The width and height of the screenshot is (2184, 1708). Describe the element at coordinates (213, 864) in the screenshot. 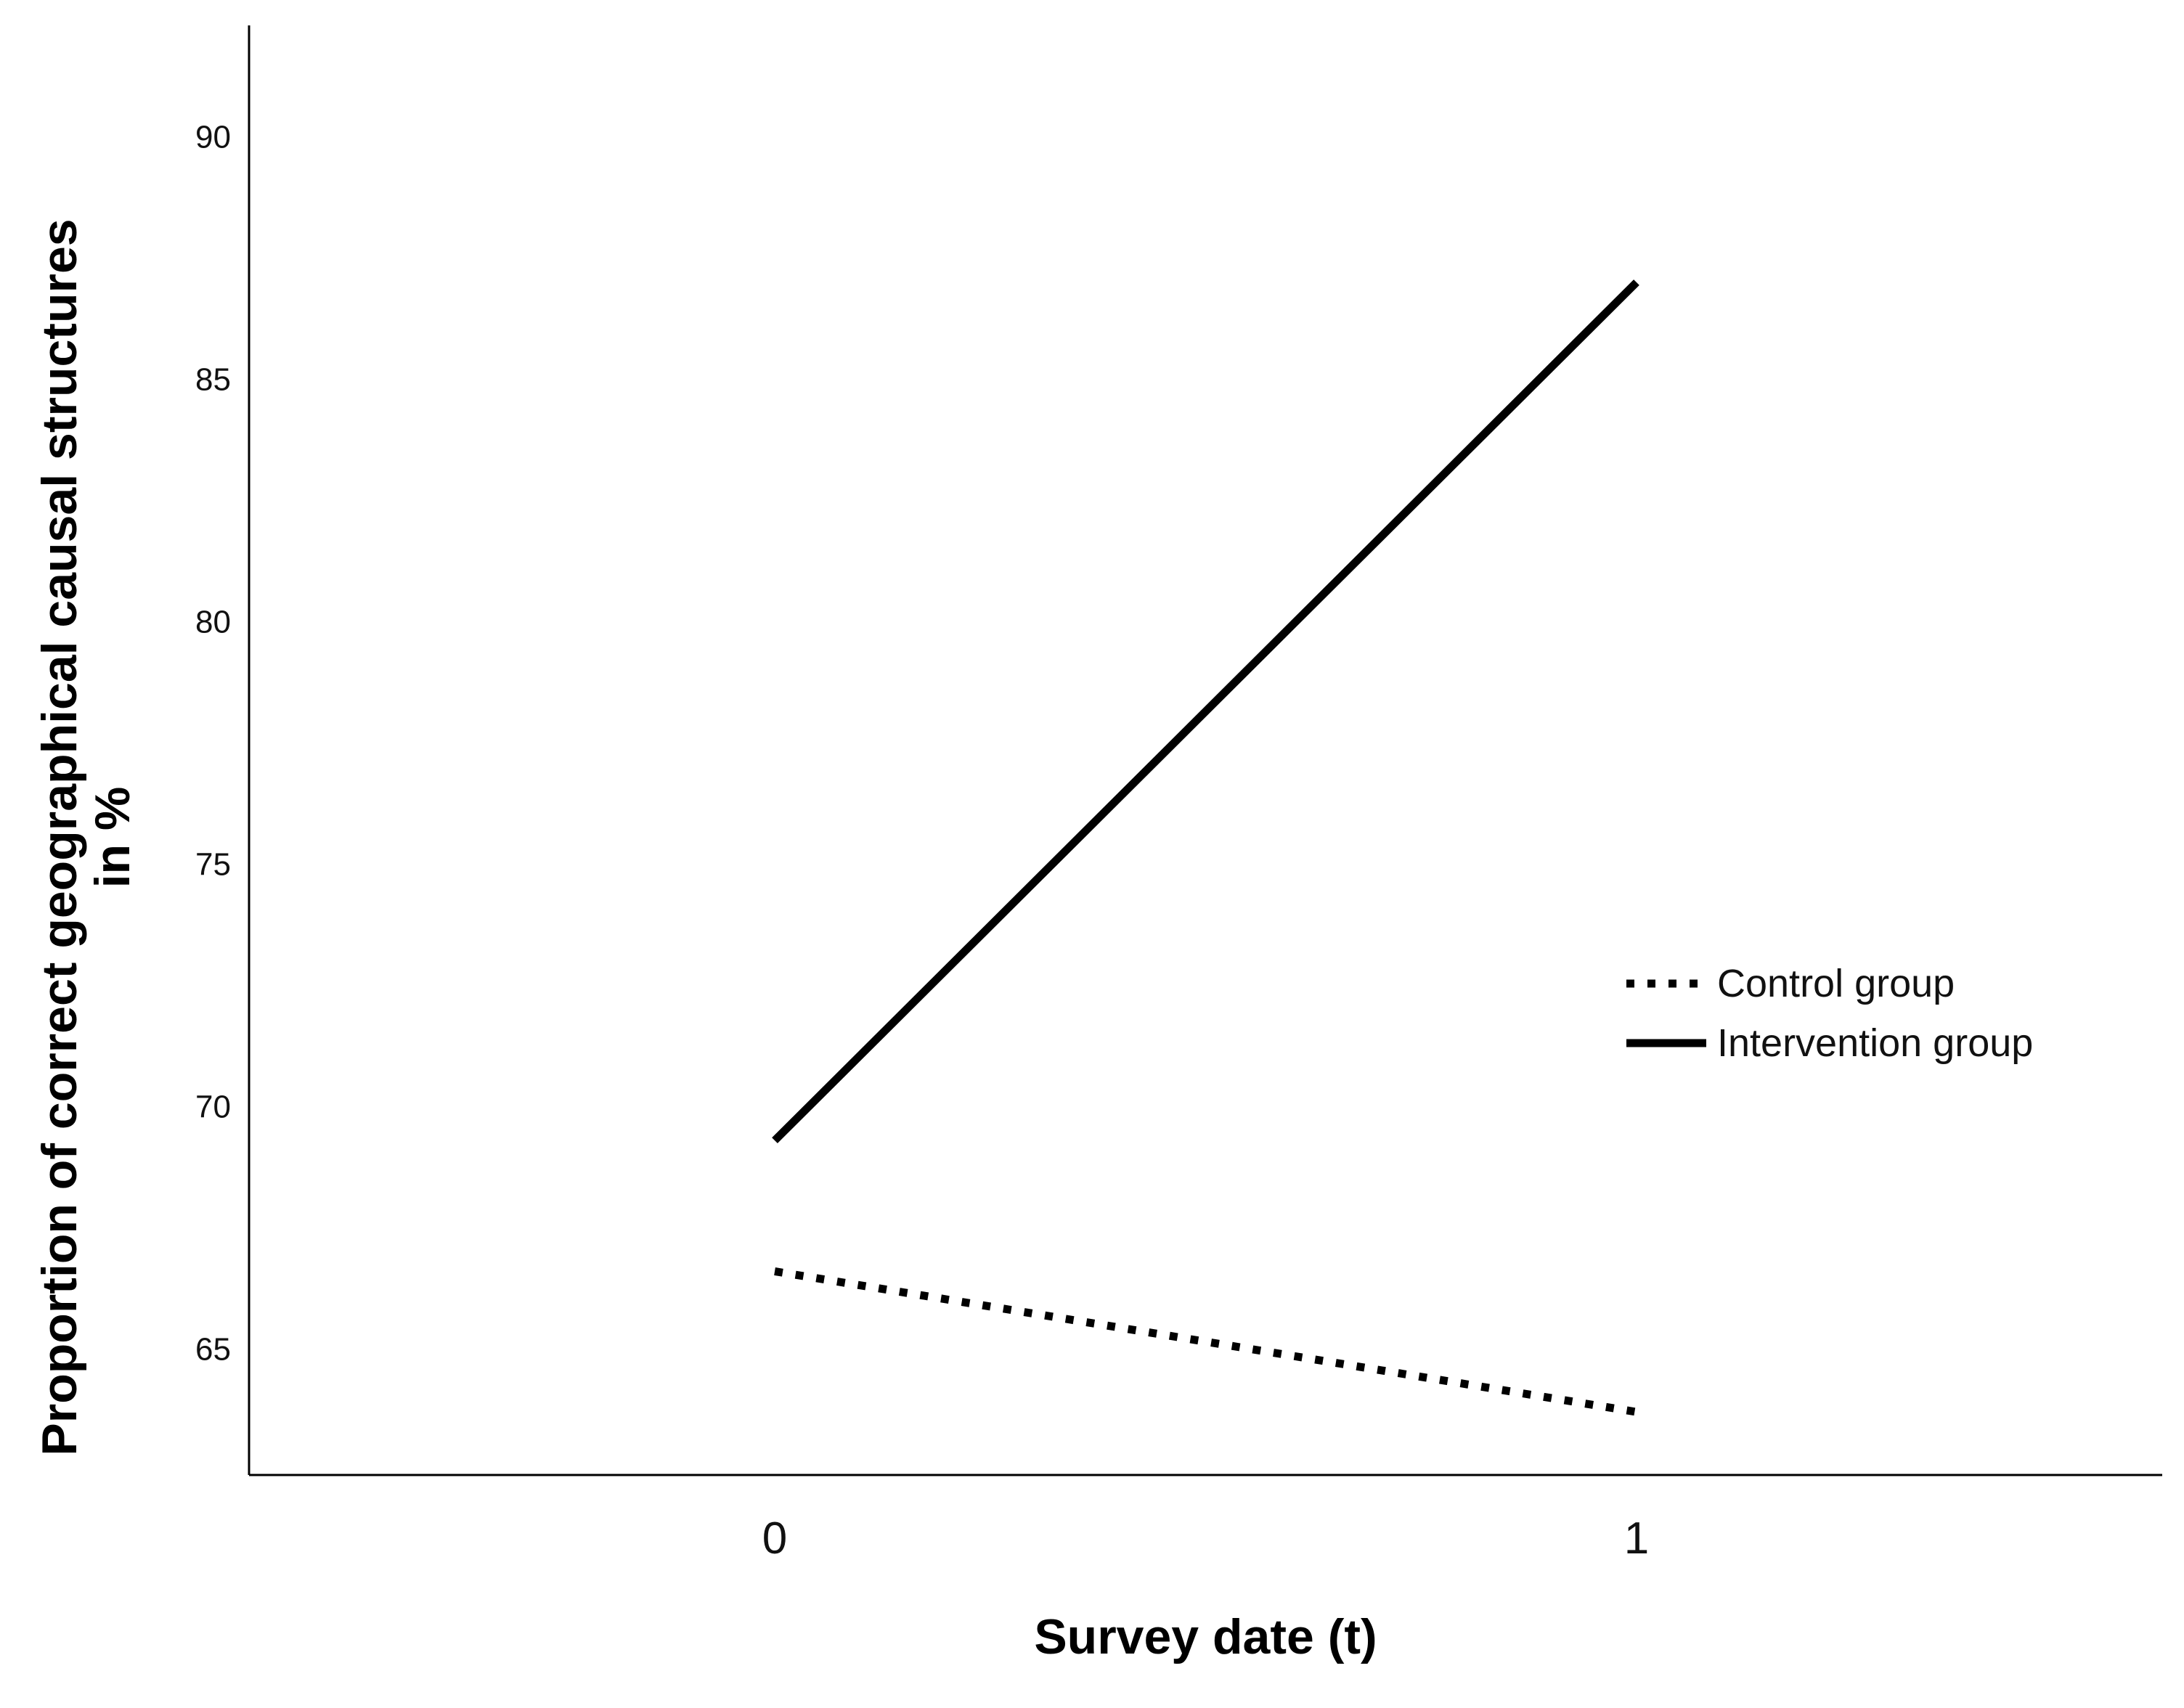

I see `y-tick-label: 75` at that location.